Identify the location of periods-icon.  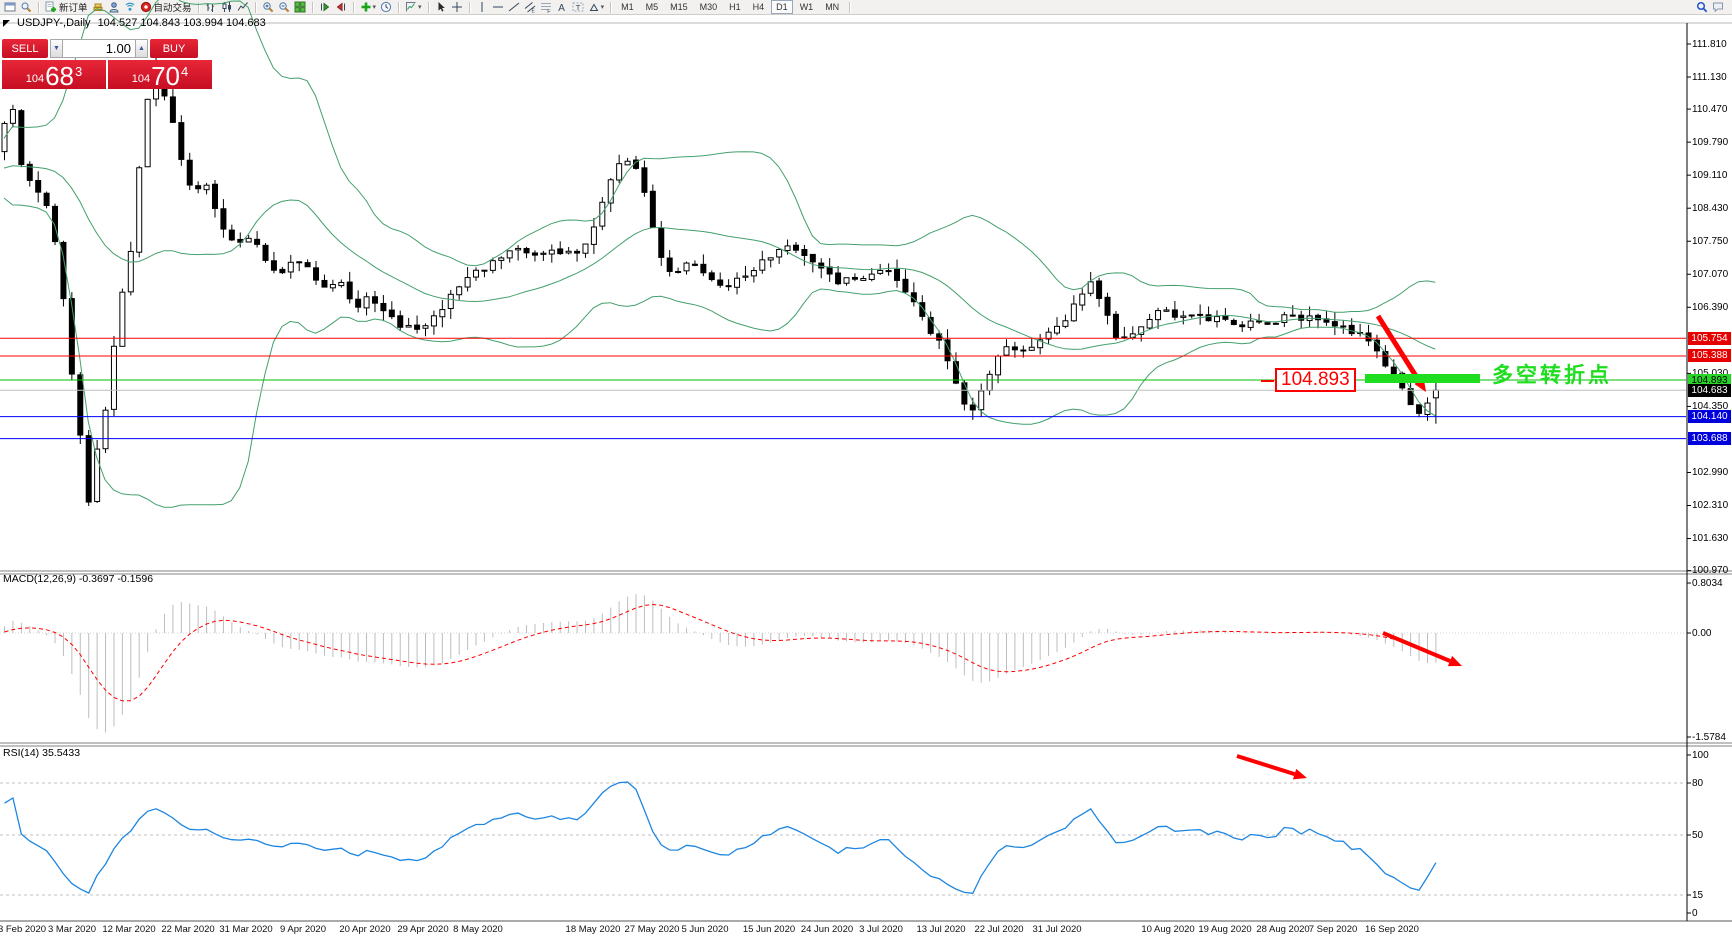
(386, 7).